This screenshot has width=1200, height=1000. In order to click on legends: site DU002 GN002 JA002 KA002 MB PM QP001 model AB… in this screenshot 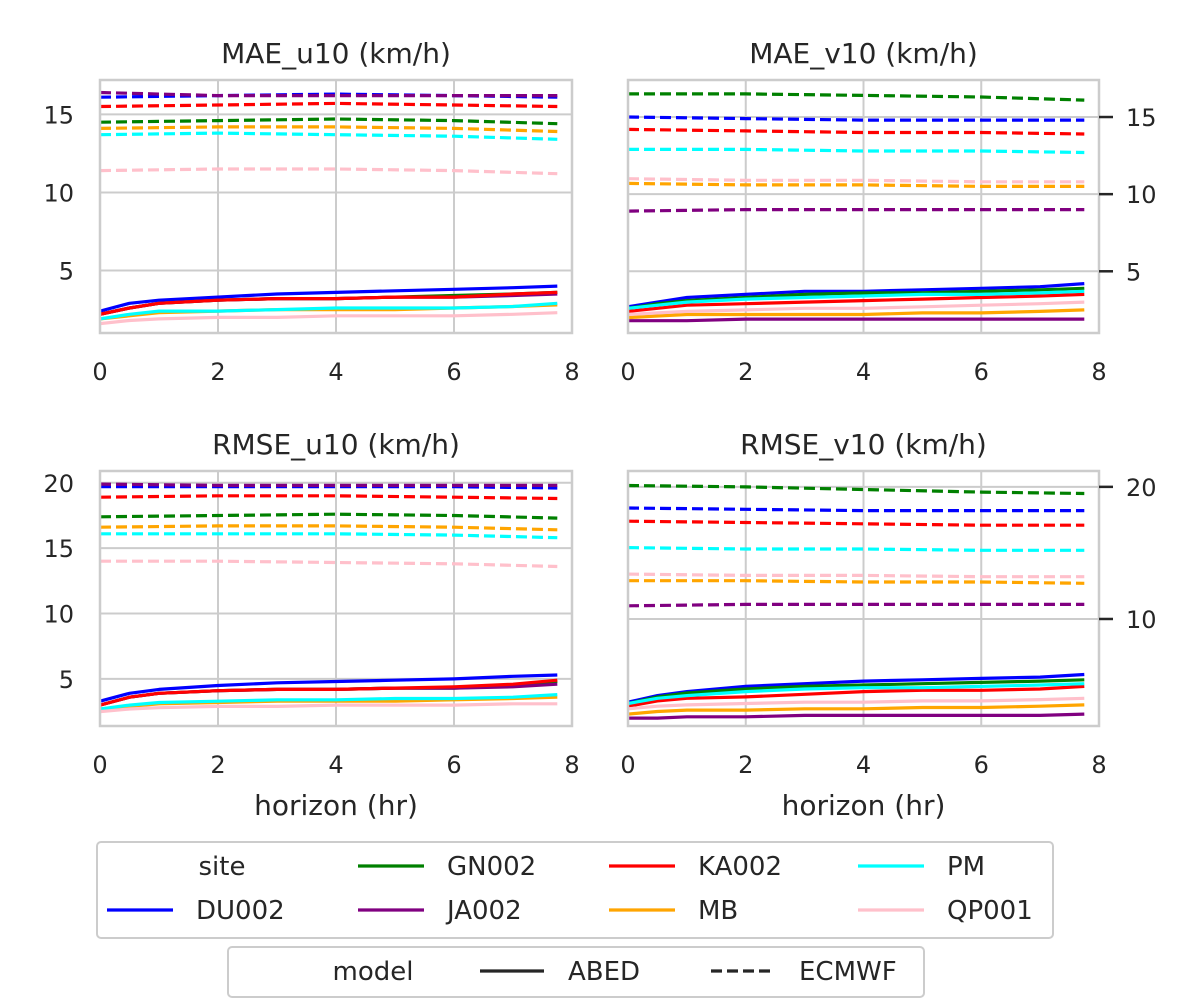, I will do `click(575, 919)`.